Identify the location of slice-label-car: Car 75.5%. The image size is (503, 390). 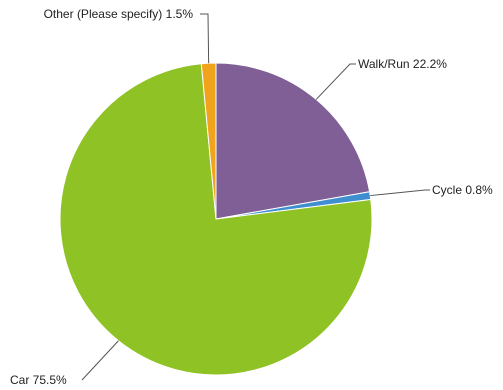
(38, 380).